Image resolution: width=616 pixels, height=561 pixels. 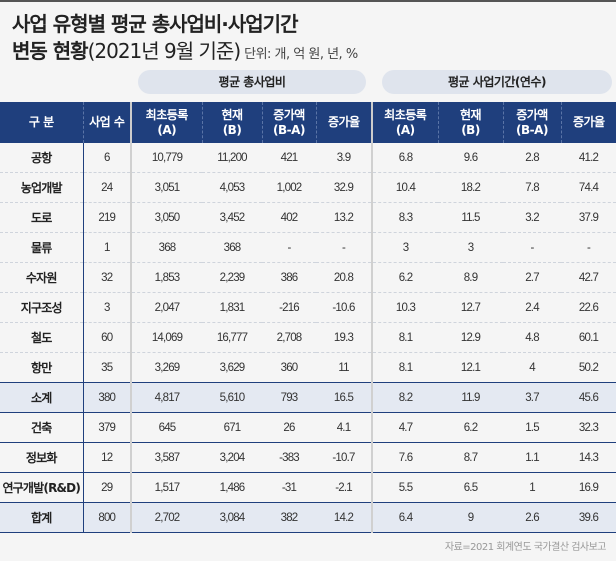 I want to click on table-cell: -31, so click(x=289, y=487).